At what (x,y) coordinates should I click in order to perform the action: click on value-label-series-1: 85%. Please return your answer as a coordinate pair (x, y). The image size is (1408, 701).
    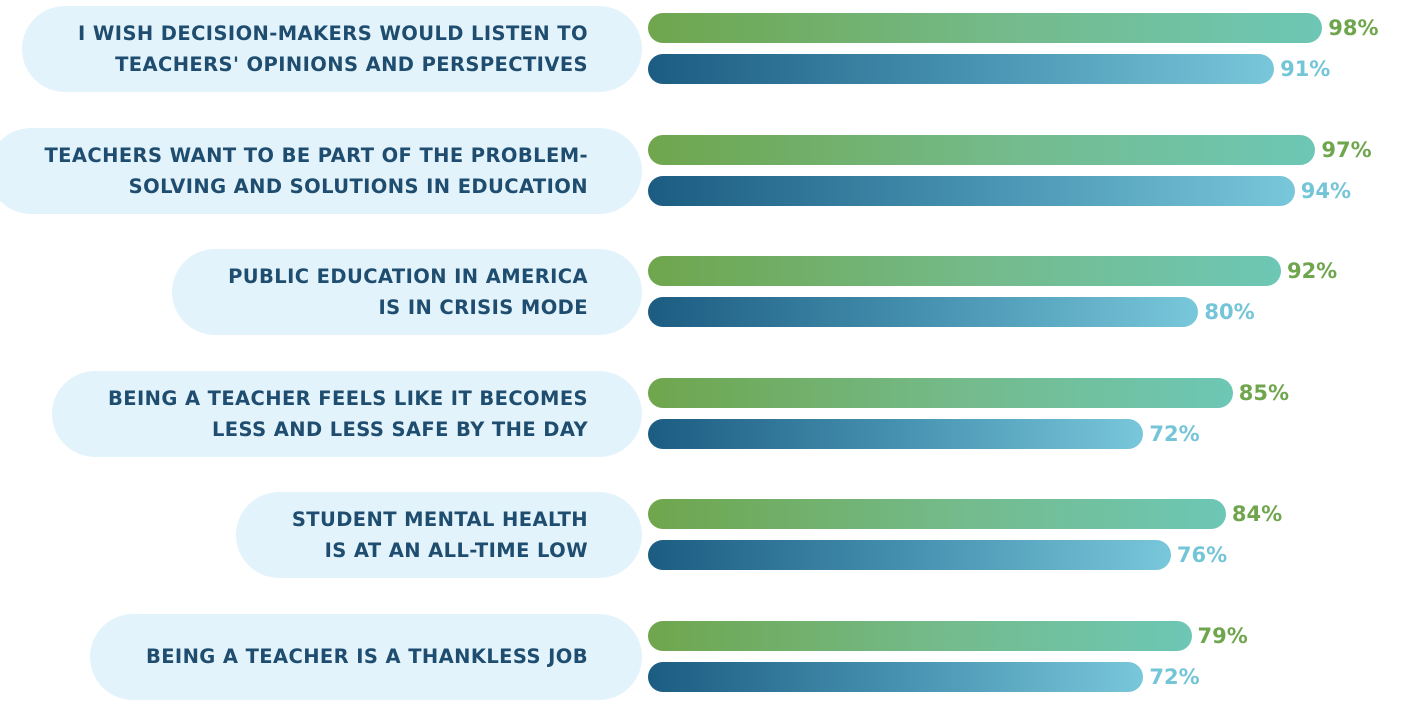
    Looking at the image, I should click on (1264, 392).